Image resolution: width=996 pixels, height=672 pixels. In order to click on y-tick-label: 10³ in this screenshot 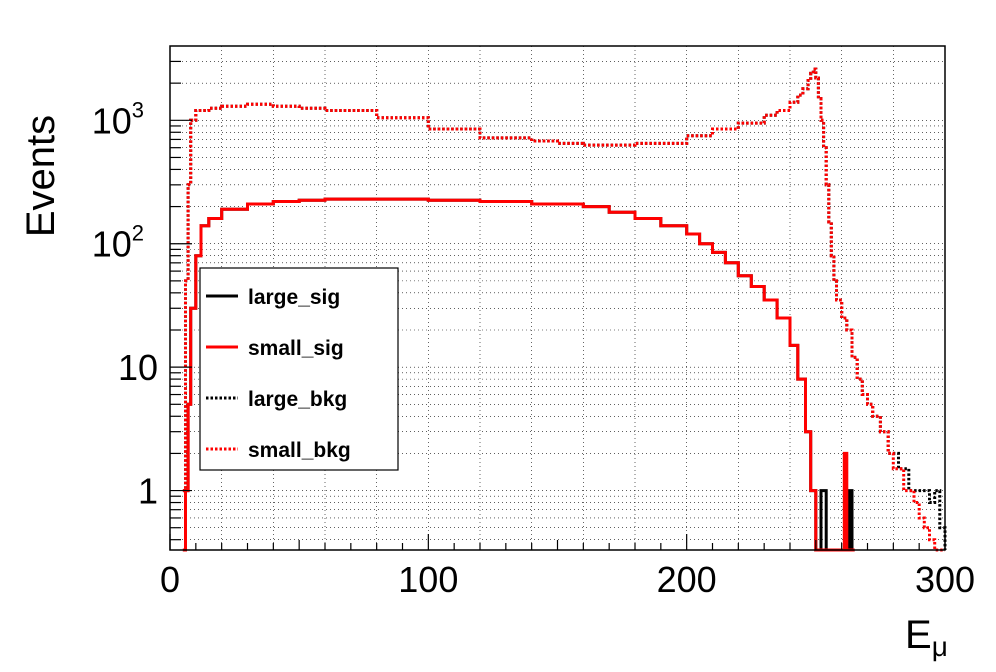, I will do `click(118, 119)`.